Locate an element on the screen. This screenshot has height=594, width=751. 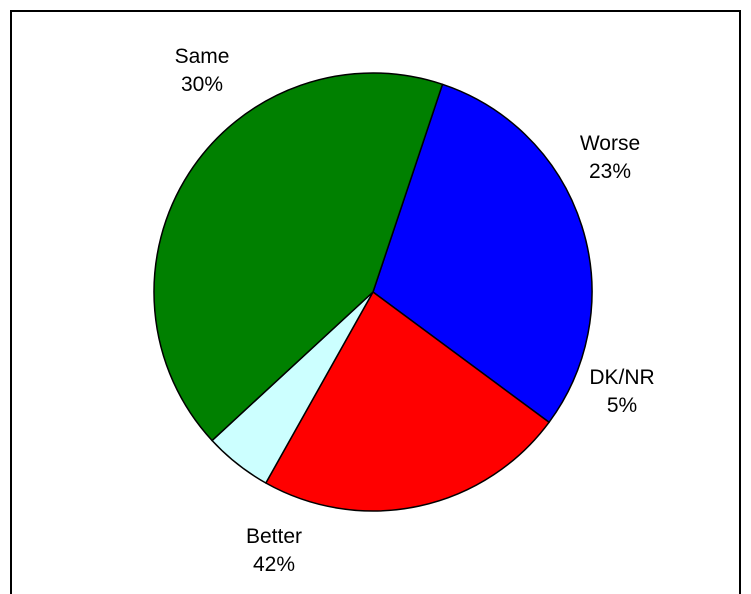
pie-slice-worse is located at coordinates (407, 401).